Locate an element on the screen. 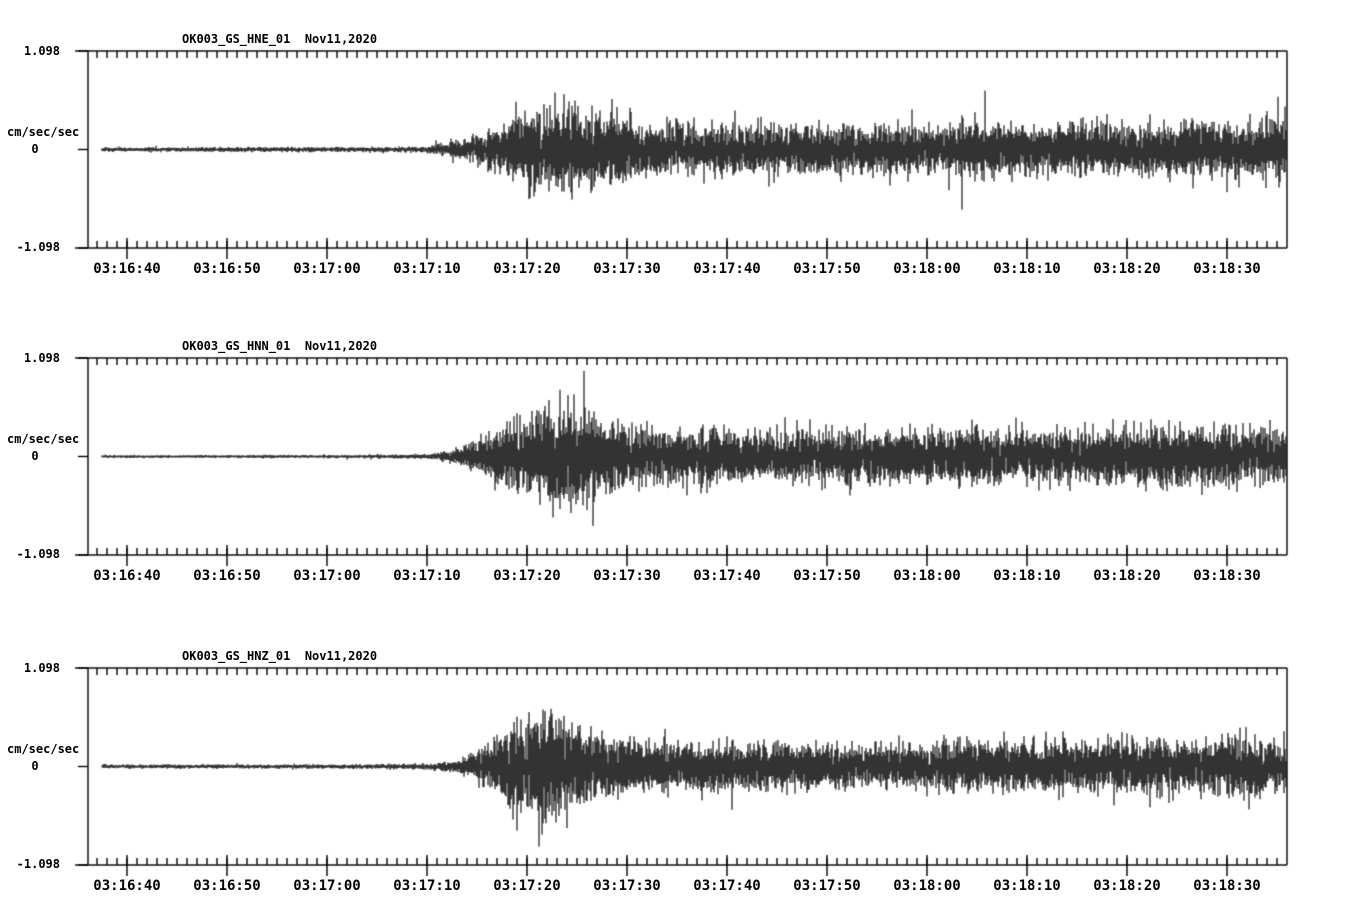  trace-title-hnz: OK003_GS_HNZ_01 Nov11,2020 is located at coordinates (280, 656).